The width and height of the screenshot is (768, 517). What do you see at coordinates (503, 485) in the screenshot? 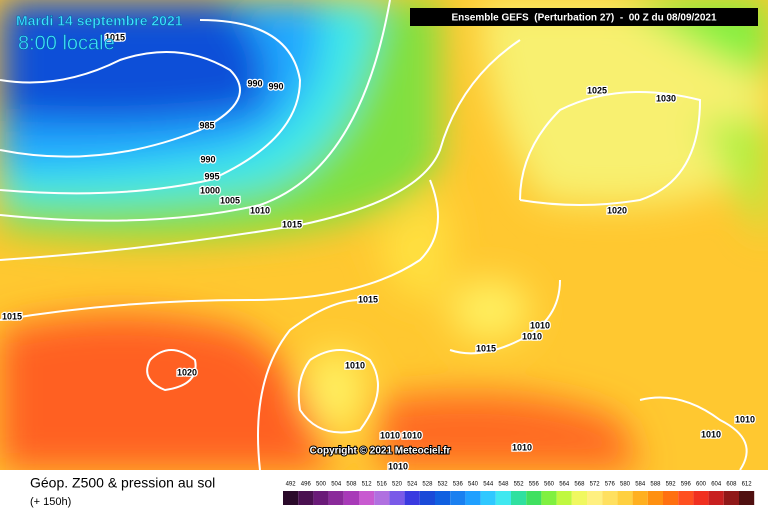
I see `scale-label: 548` at bounding box center [503, 485].